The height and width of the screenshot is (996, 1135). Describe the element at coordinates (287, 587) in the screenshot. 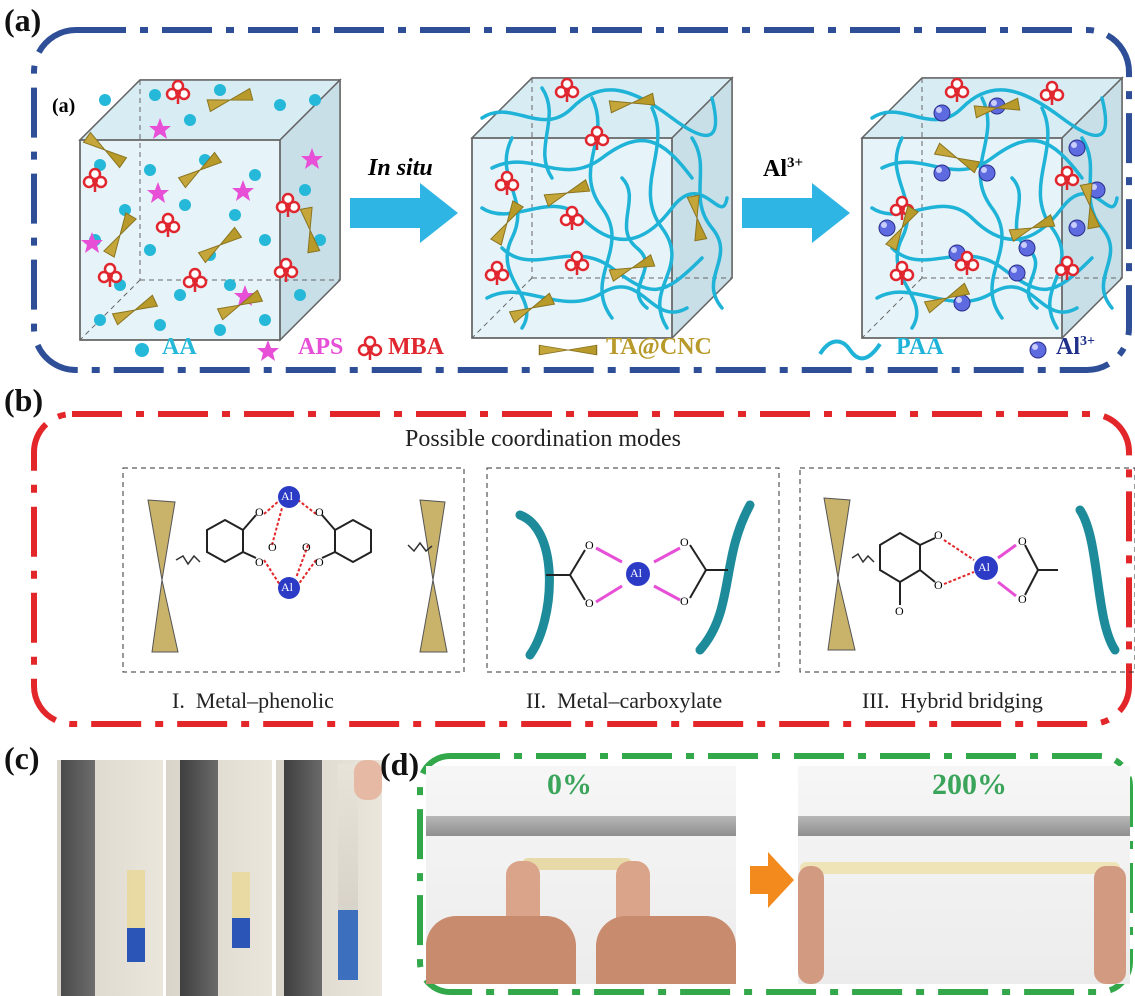

I see `mode-1-al-bottom: Al` at that location.